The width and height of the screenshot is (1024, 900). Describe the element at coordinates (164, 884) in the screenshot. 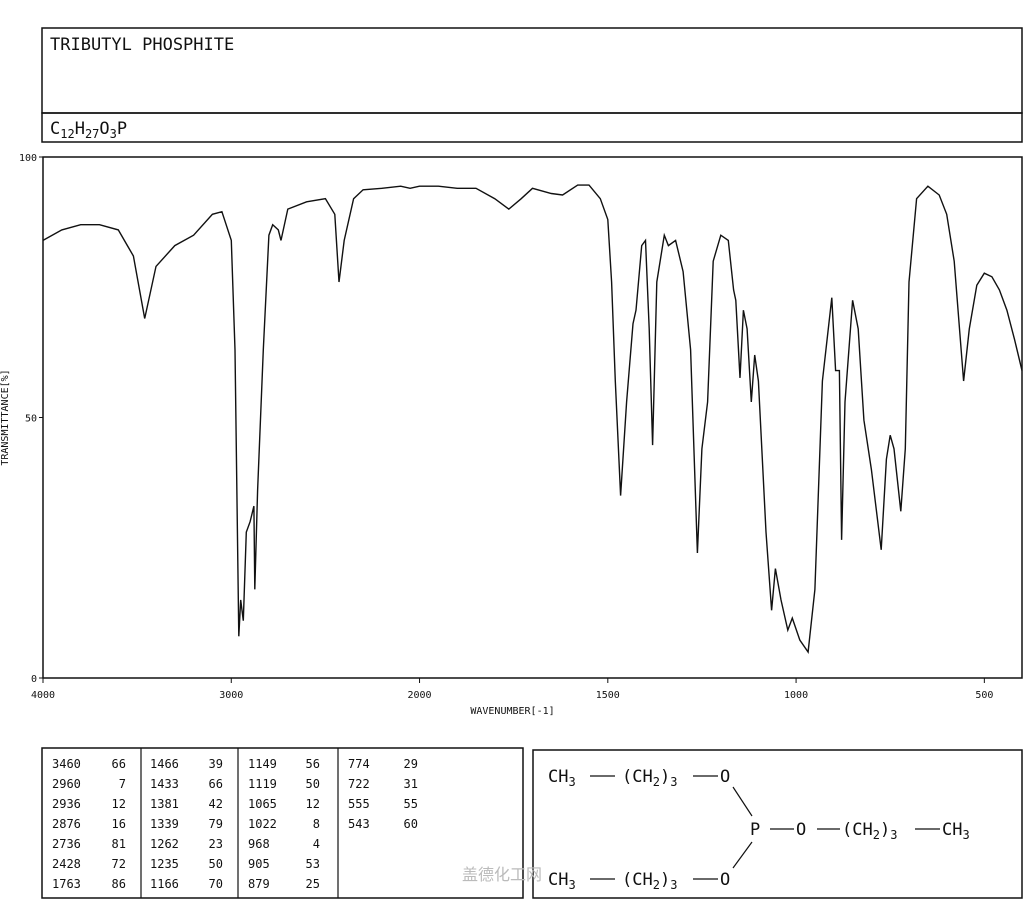

I see `peak-wavenumber: 1166` at that location.